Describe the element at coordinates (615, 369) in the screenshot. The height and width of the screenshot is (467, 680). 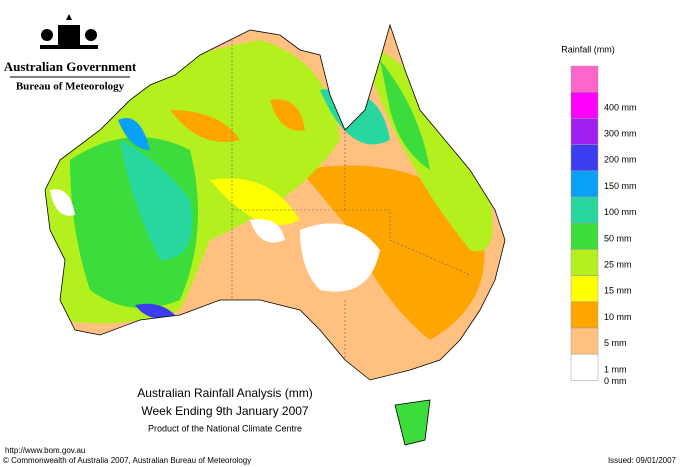
I see `legend-label: 1 mm` at that location.